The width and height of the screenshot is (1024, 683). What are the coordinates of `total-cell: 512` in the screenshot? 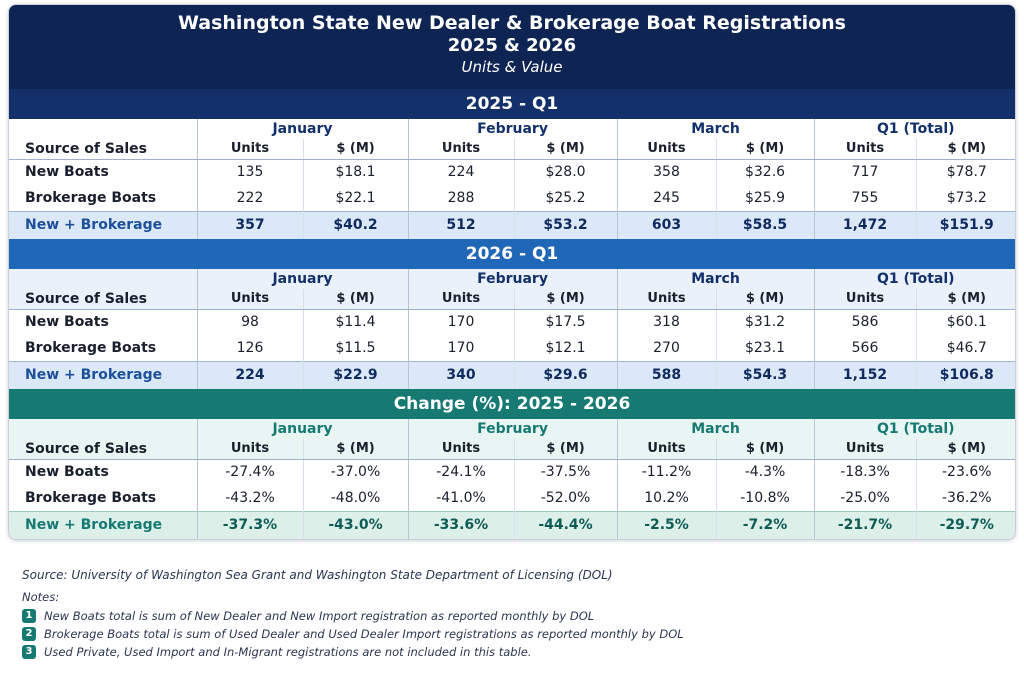 It's located at (461, 224).